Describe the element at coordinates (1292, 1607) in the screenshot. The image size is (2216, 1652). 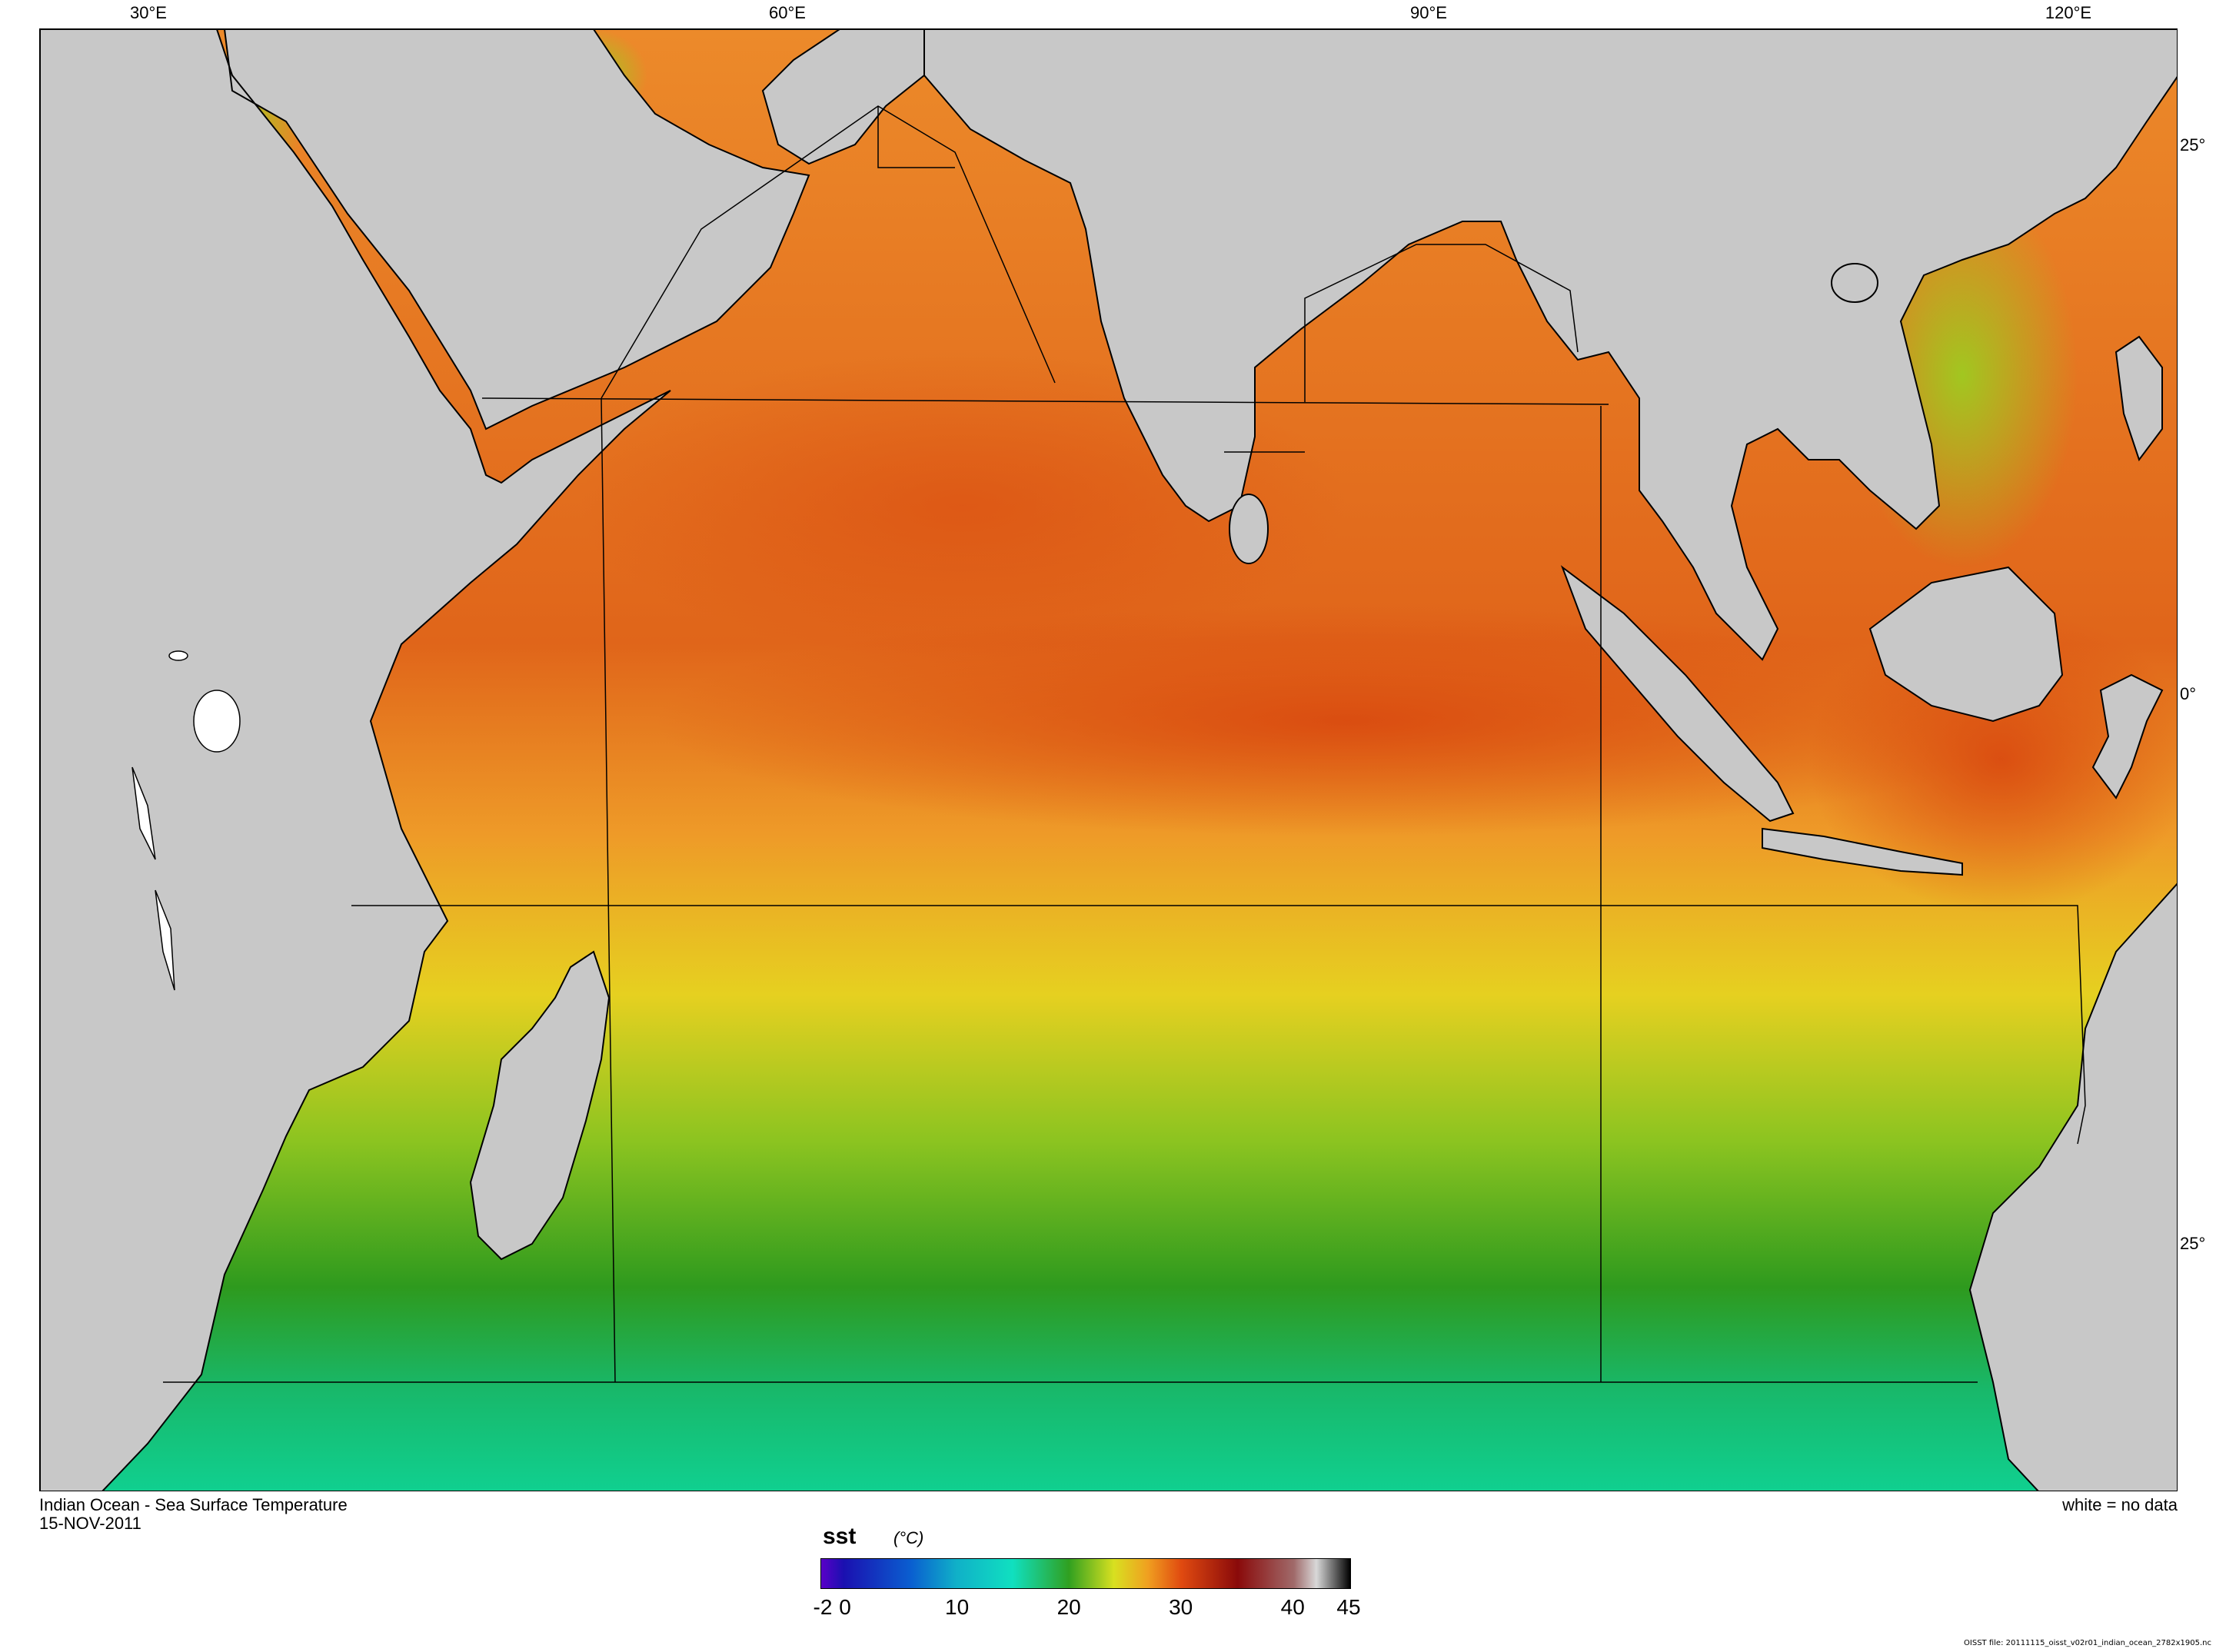
I see `colorbar-tick-5: 40` at that location.